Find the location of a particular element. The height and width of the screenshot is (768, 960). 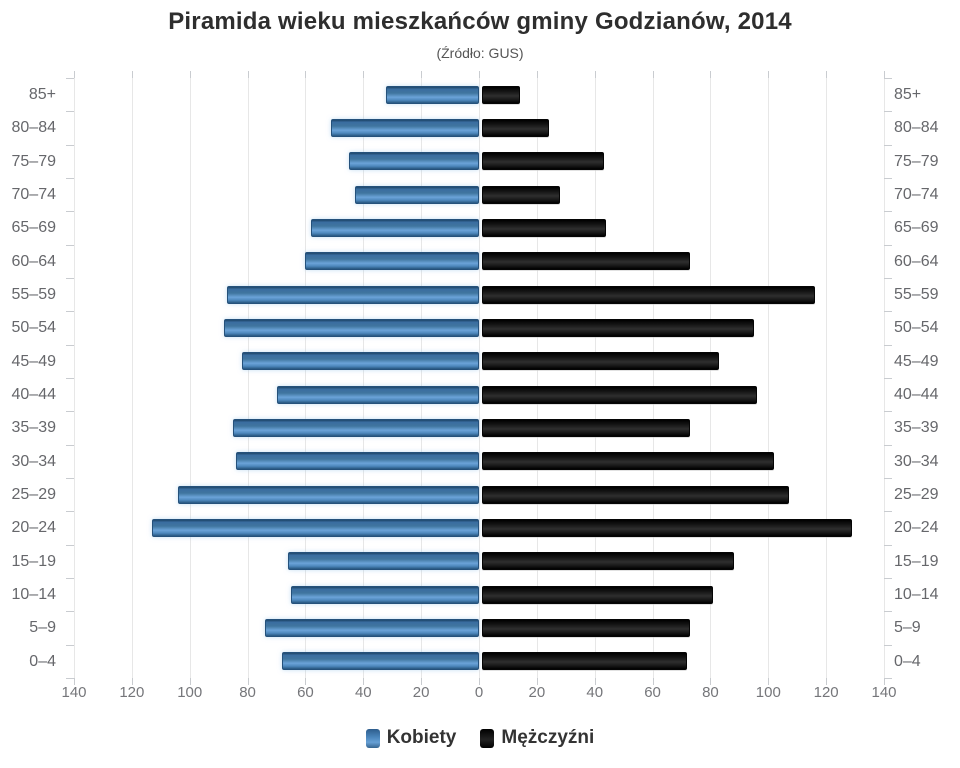

category-label-left: 85+ is located at coordinates (42, 94).